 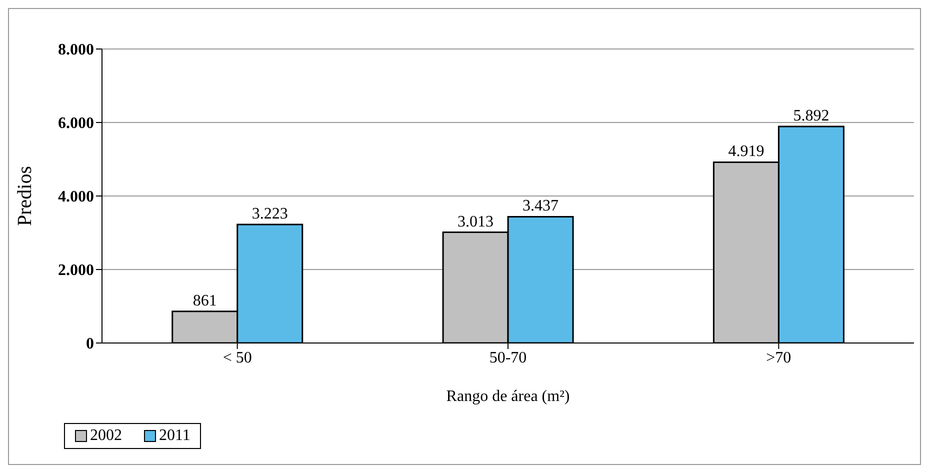 What do you see at coordinates (508, 396) in the screenshot?
I see `x-axis-title: Rango de área (m²)` at bounding box center [508, 396].